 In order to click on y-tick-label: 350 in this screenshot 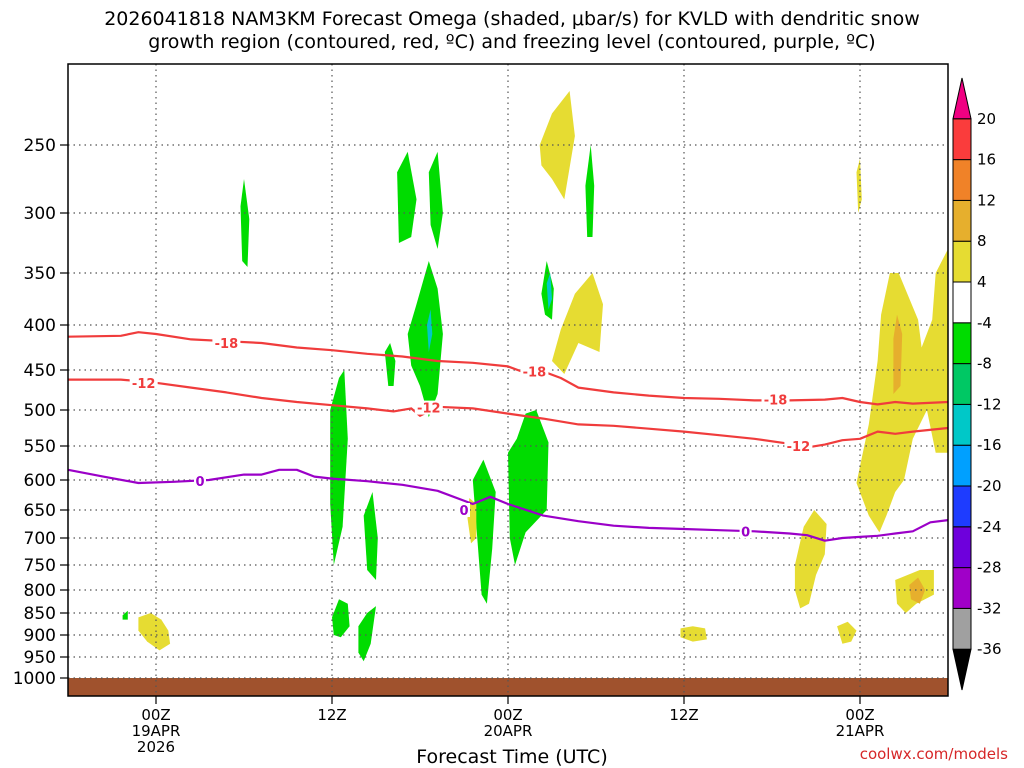, I will do `click(40, 274)`.